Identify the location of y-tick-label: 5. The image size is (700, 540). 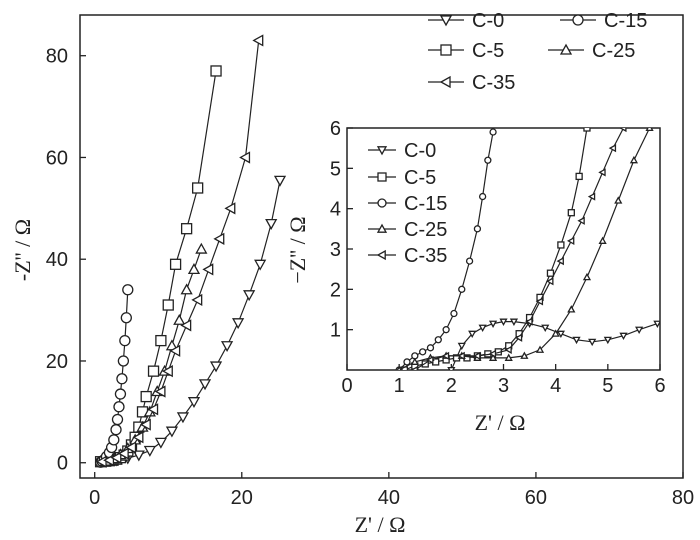
(335, 169).